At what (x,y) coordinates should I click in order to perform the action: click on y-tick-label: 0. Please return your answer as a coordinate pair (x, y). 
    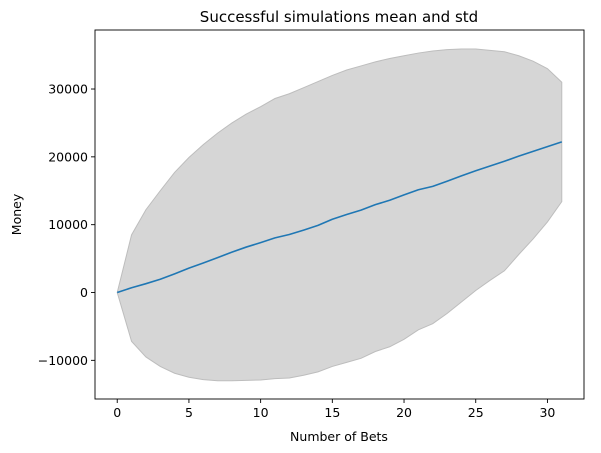
    Looking at the image, I should click on (84, 292).